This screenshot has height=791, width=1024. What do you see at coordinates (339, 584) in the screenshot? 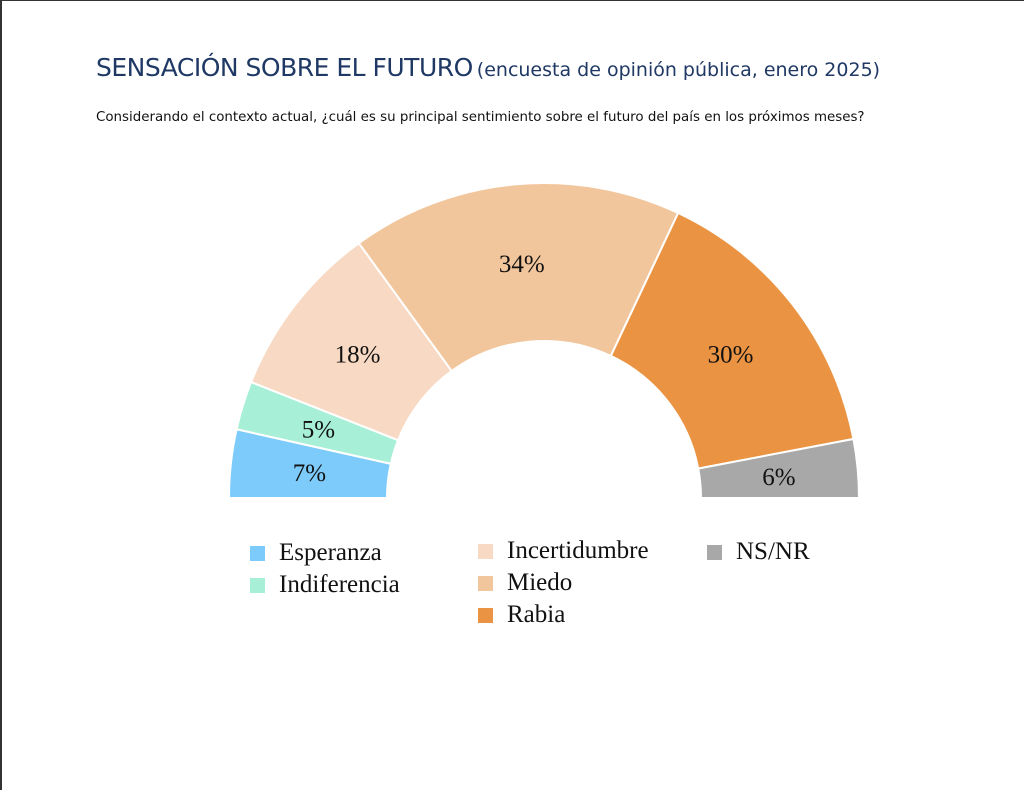
I see `legend-label-indiferencia: Indiferencia` at bounding box center [339, 584].